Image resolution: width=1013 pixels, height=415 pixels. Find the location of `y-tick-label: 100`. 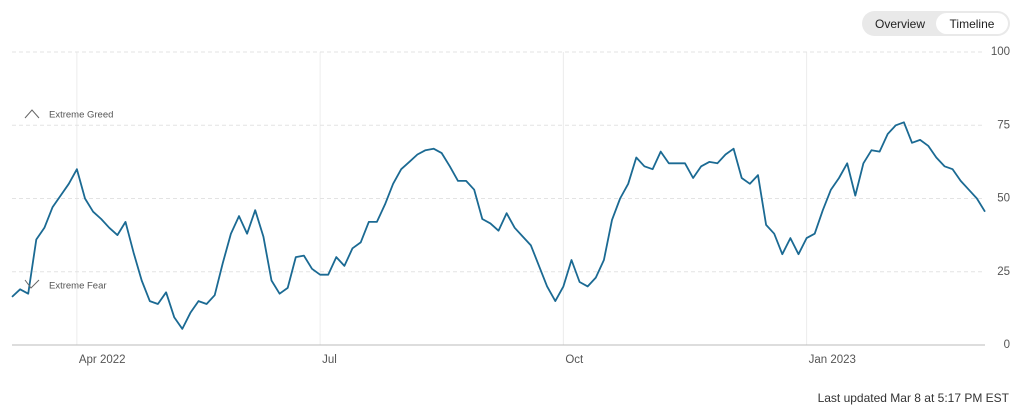

y-tick-label: 100 is located at coordinates (1000, 52).